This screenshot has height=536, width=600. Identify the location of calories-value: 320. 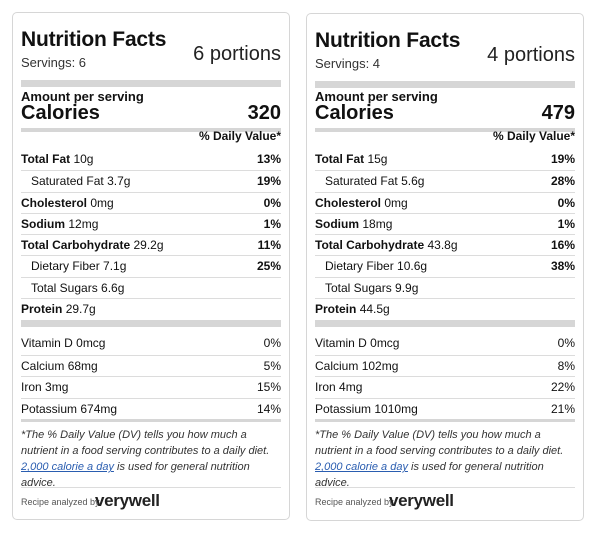
(264, 113).